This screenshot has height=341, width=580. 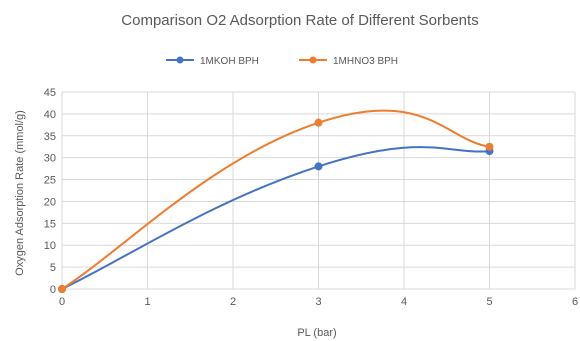 What do you see at coordinates (575, 302) in the screenshot?
I see `x-tick-label: 6` at bounding box center [575, 302].